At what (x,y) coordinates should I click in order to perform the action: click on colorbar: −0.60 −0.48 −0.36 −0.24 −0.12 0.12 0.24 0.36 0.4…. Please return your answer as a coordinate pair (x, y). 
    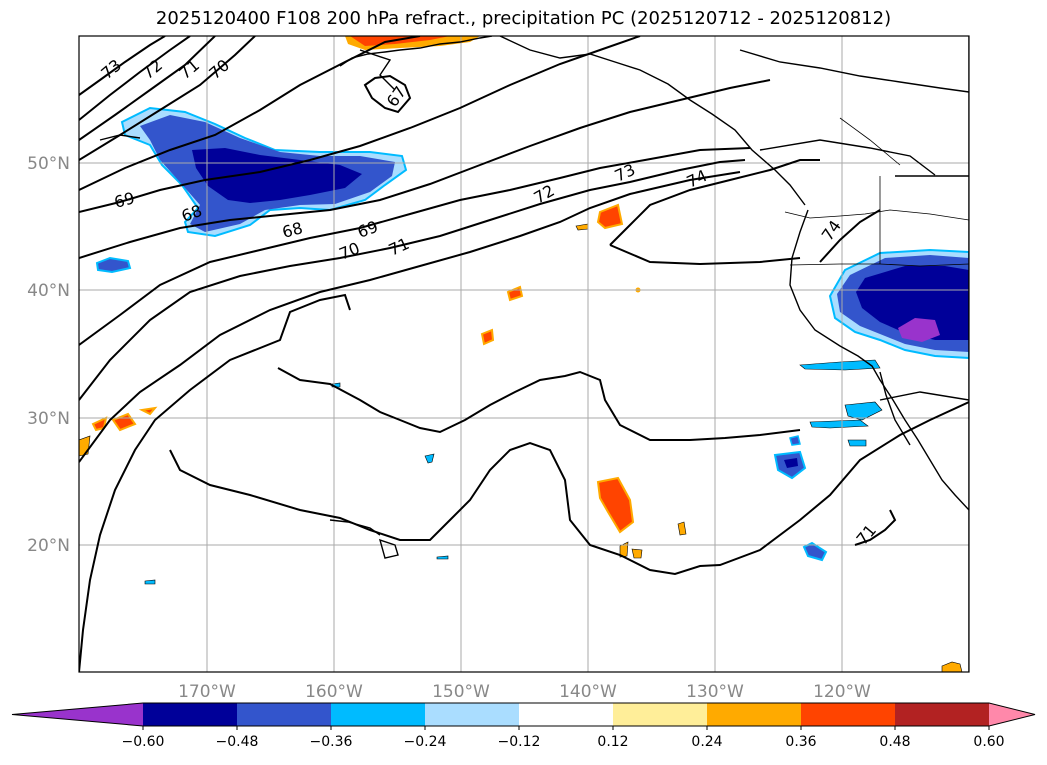
    Looking at the image, I should click on (523, 726).